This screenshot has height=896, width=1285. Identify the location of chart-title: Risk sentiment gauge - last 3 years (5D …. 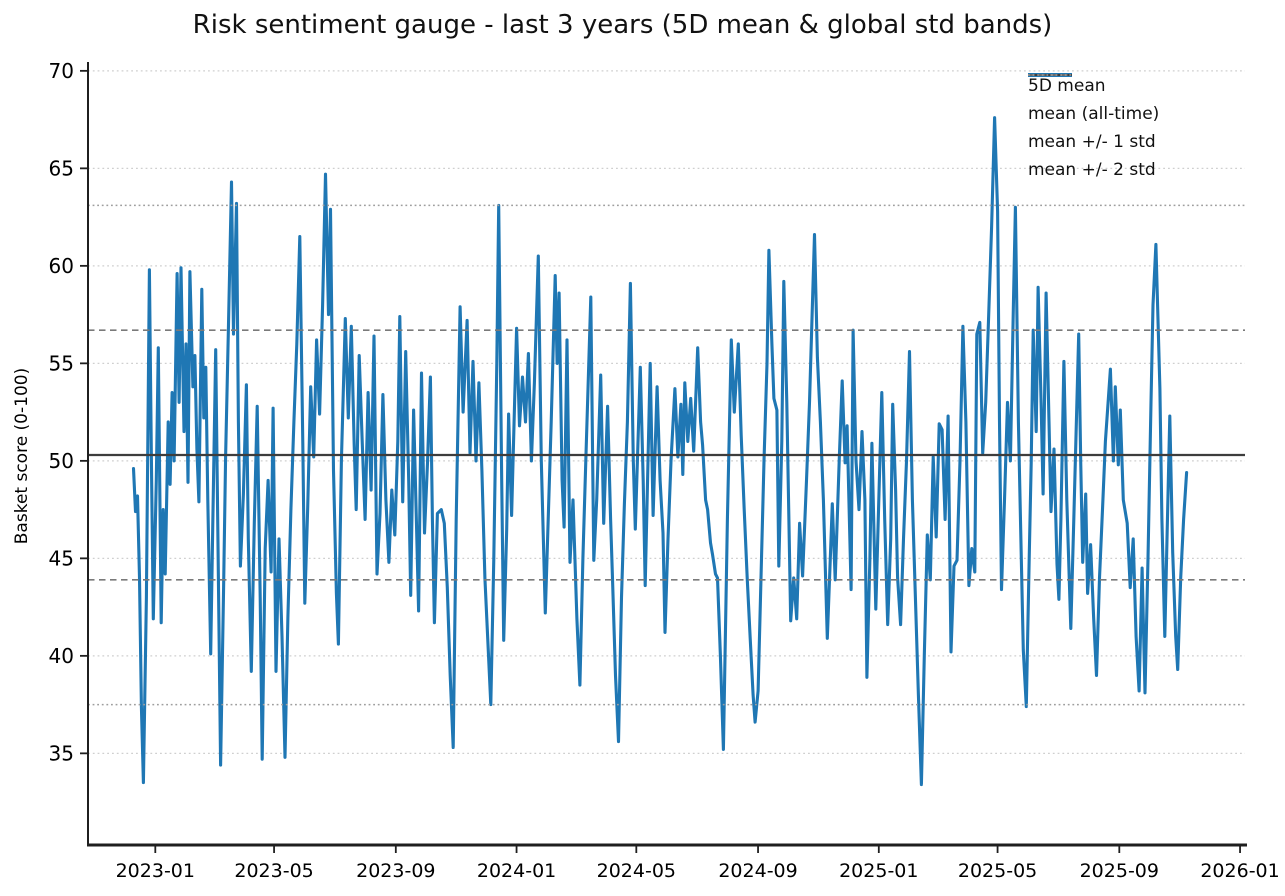
(622, 25).